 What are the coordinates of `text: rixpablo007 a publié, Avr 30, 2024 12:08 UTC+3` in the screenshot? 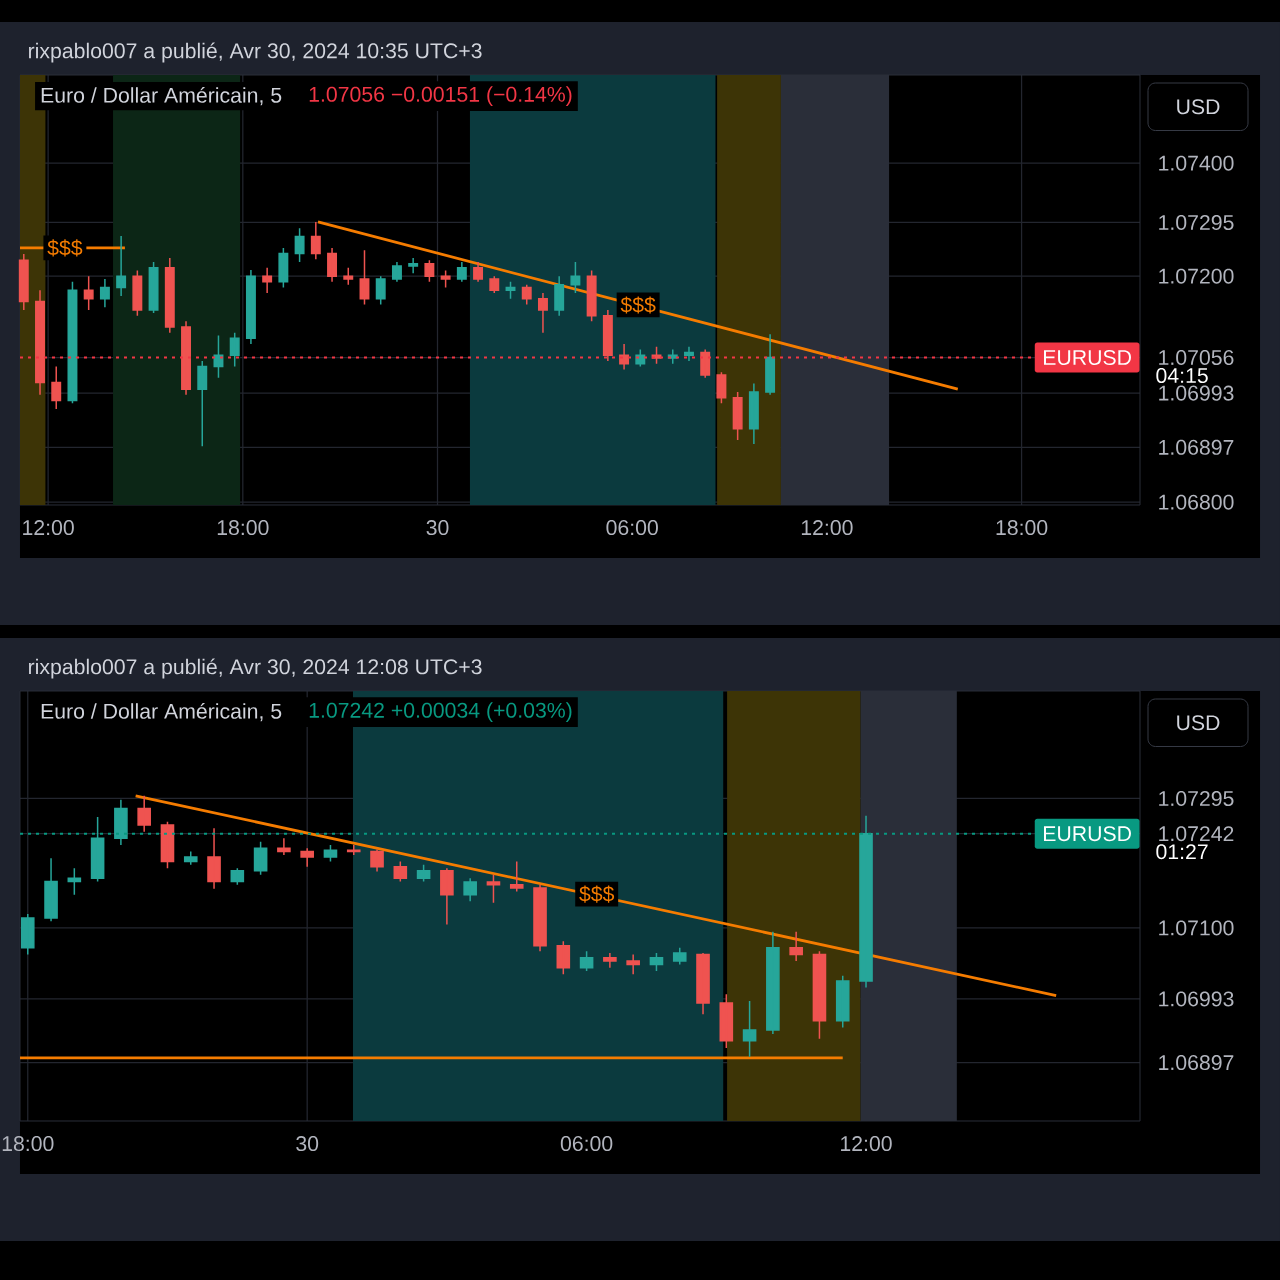 It's located at (255, 668).